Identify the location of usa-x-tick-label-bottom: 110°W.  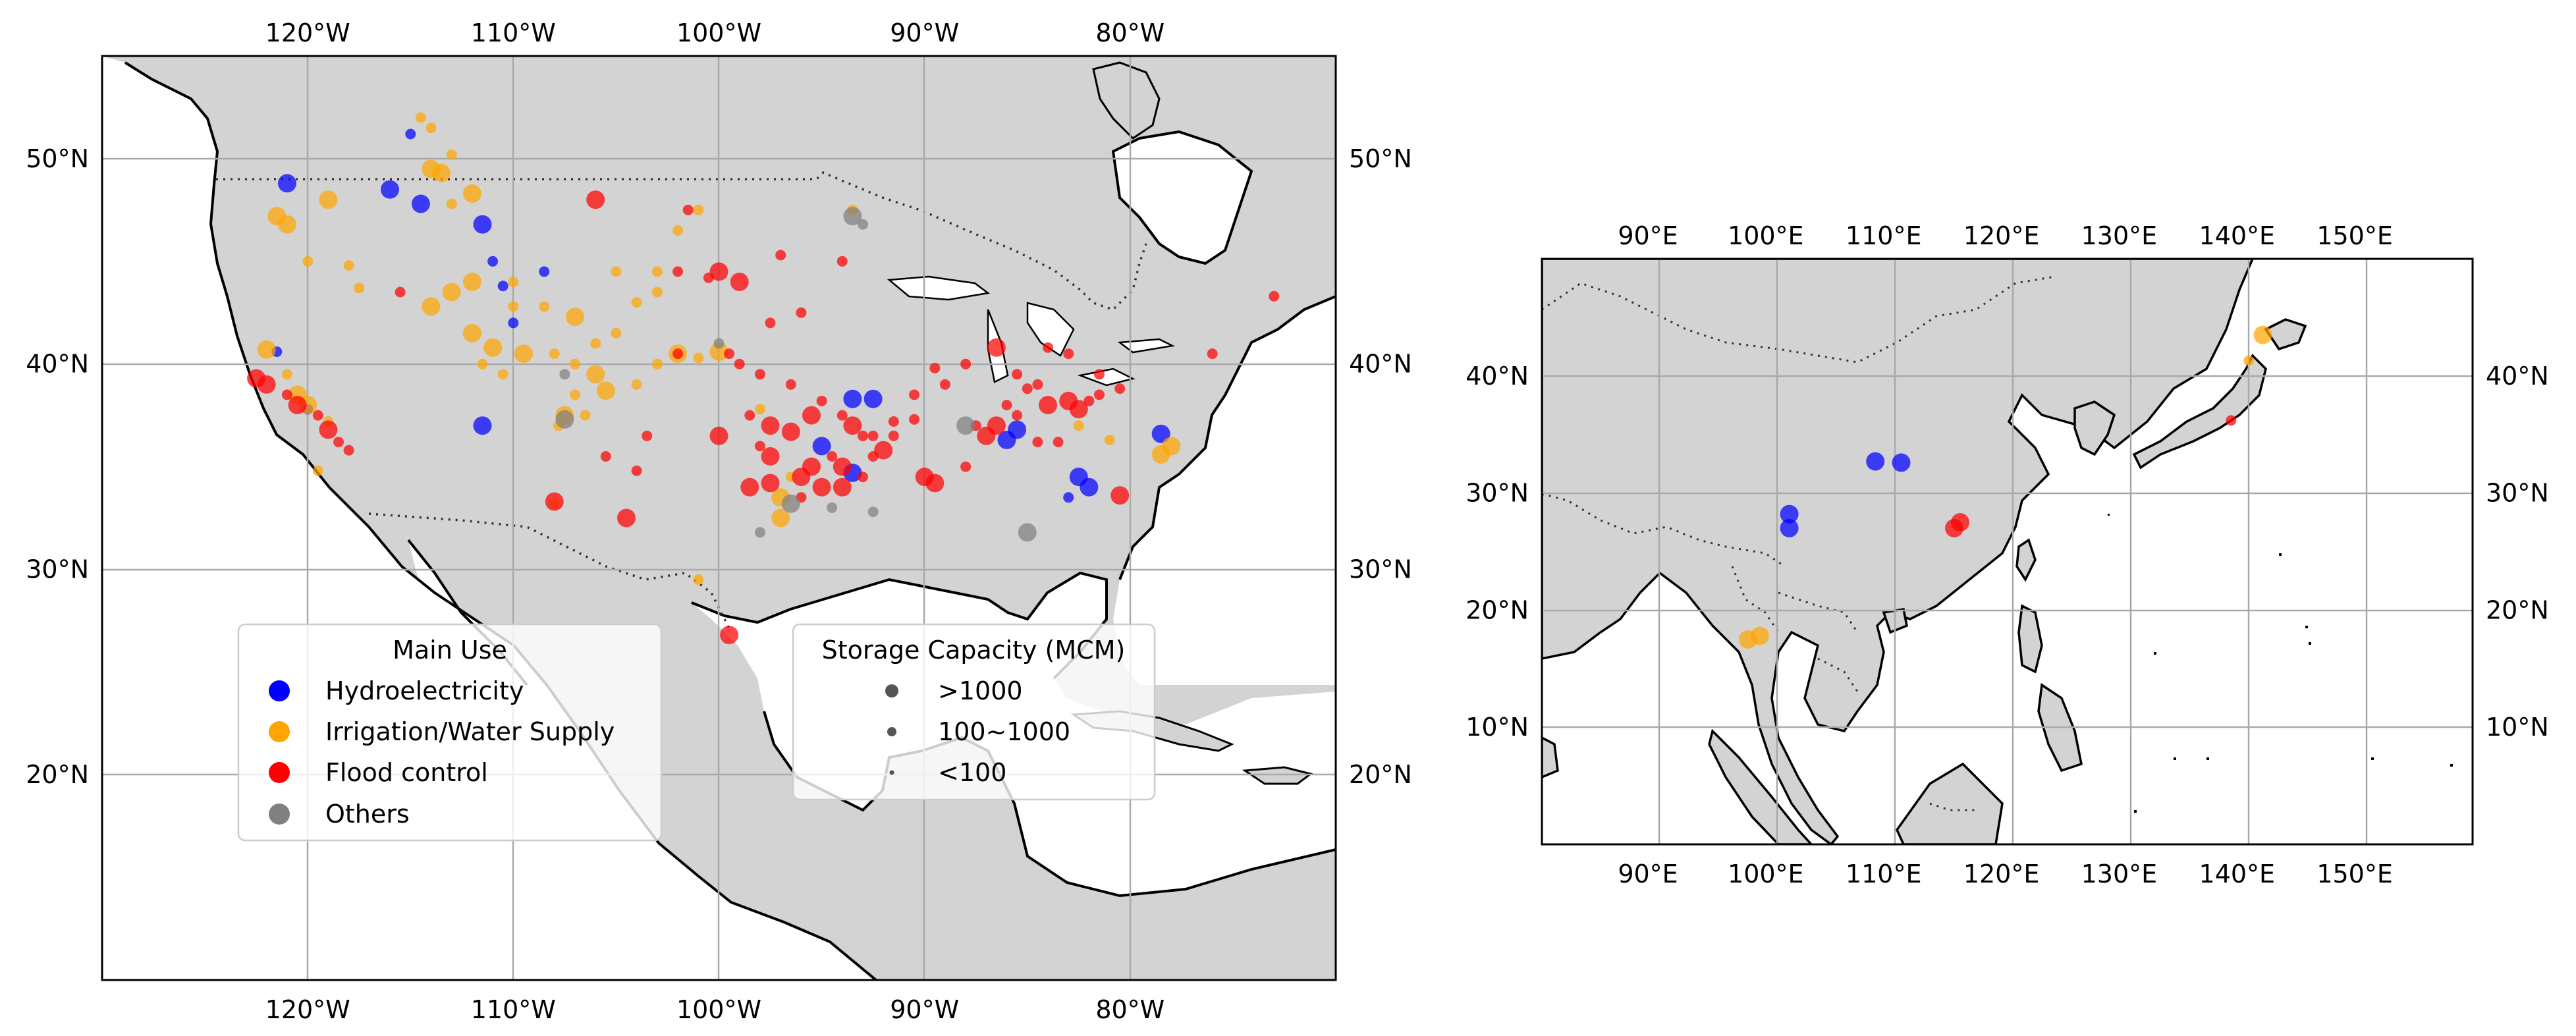
(513, 1010).